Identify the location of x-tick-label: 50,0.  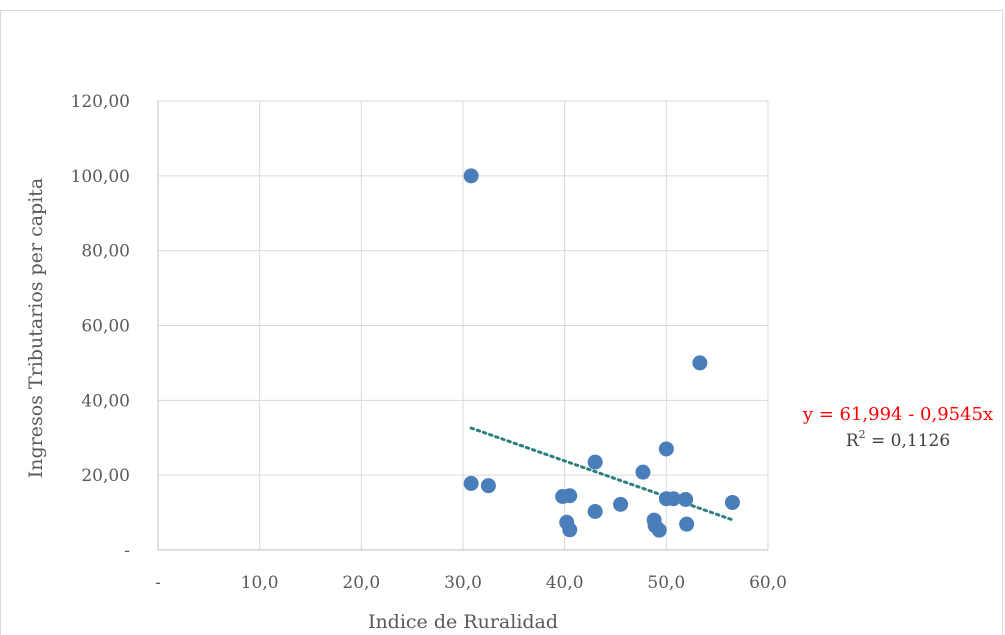
(666, 583).